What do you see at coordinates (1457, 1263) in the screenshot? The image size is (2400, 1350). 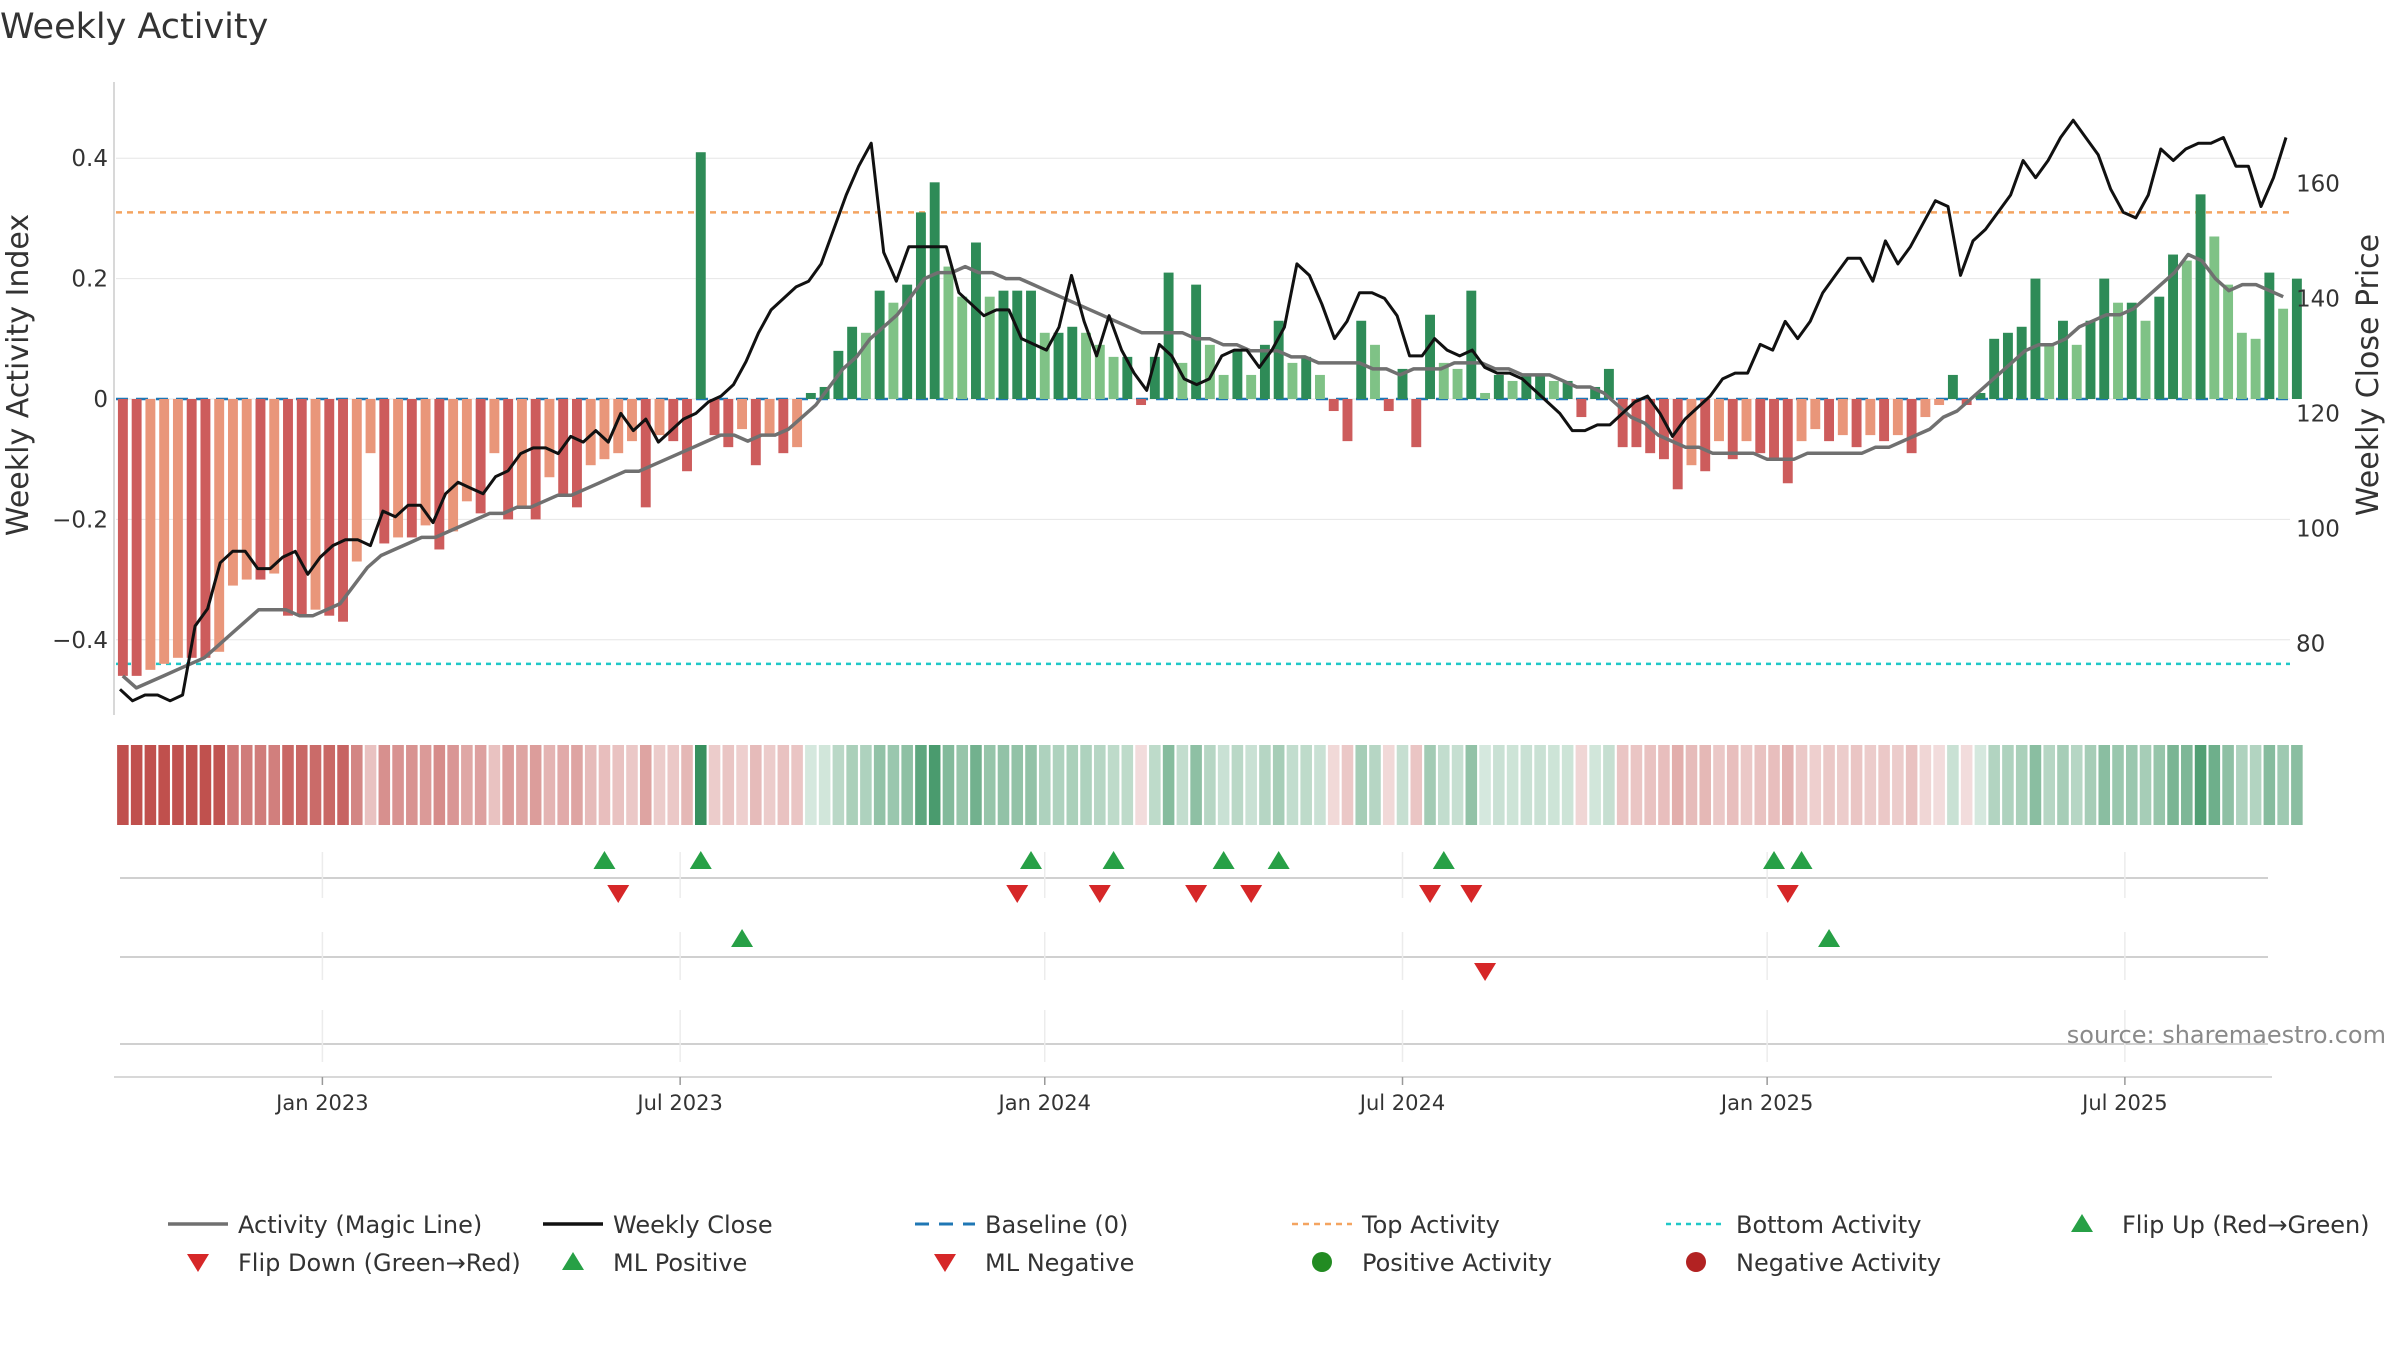 I see `legend-label: Positive Activity` at bounding box center [1457, 1263].